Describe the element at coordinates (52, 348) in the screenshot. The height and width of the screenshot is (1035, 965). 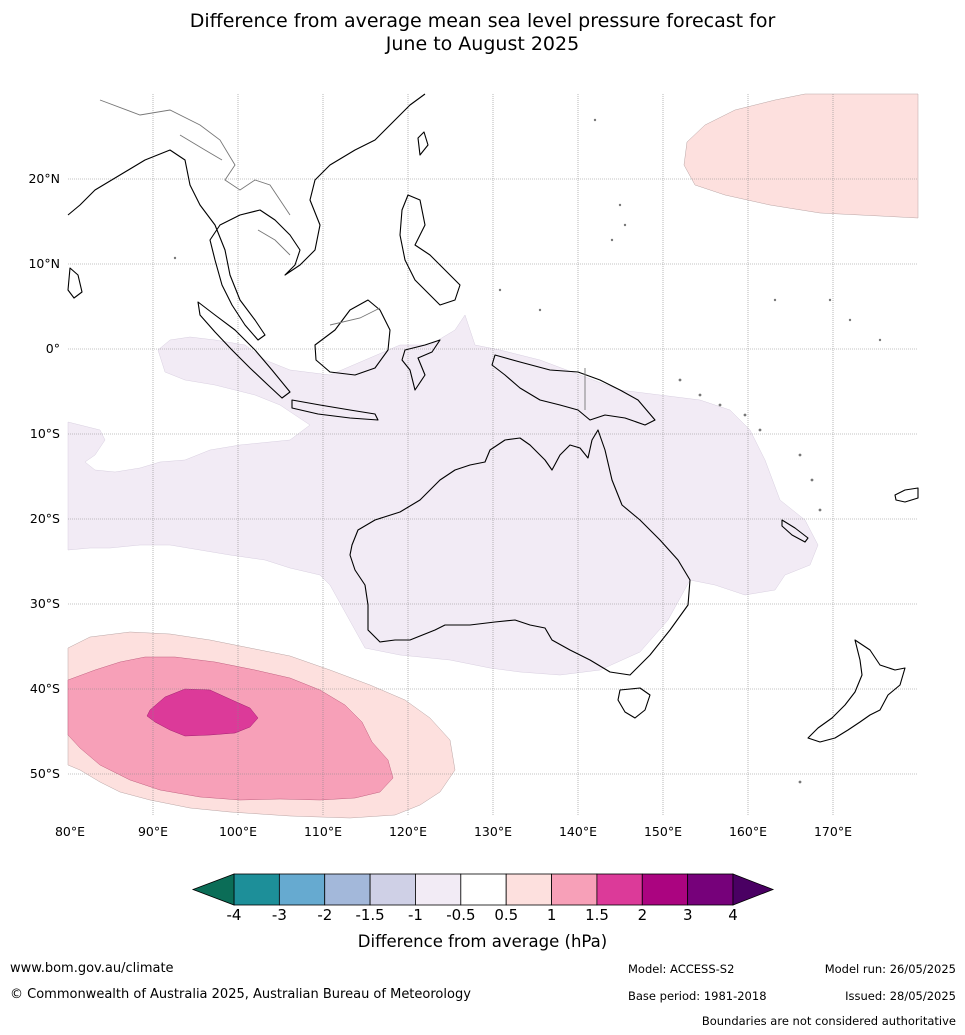
I see `lat-label-0: 0°` at that location.